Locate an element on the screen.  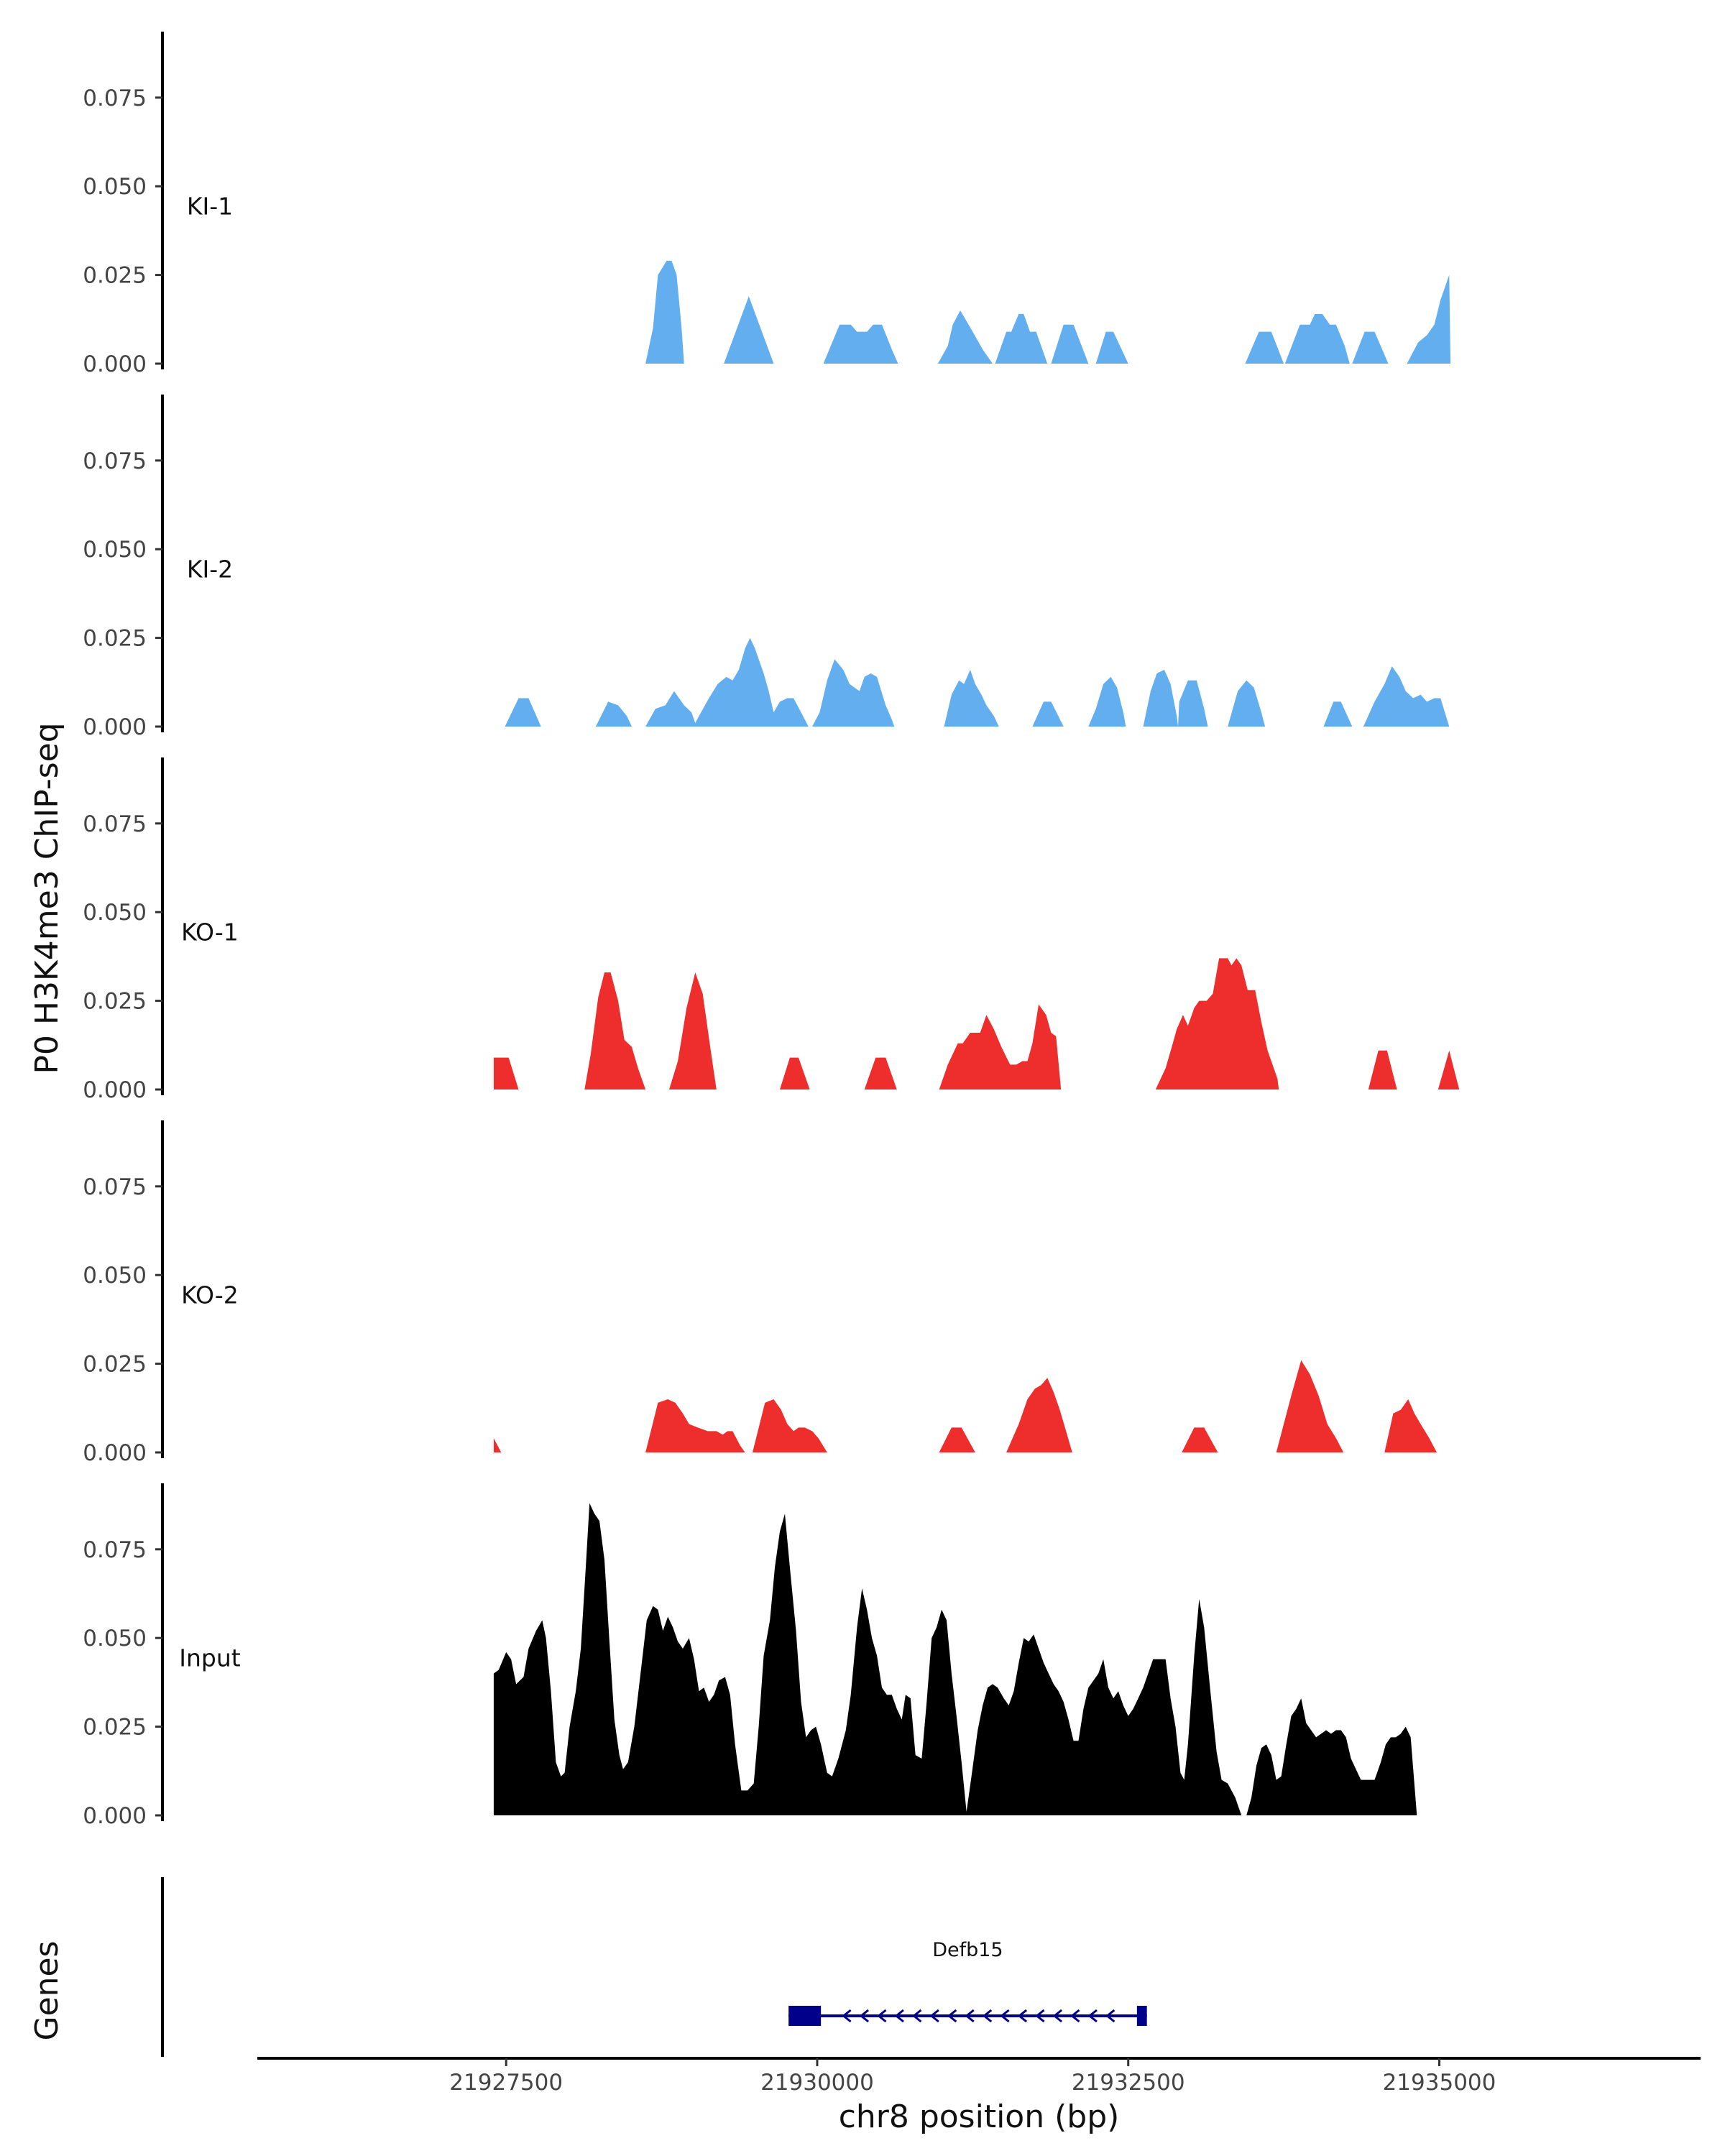
track-label: KI-1 is located at coordinates (210, 206).